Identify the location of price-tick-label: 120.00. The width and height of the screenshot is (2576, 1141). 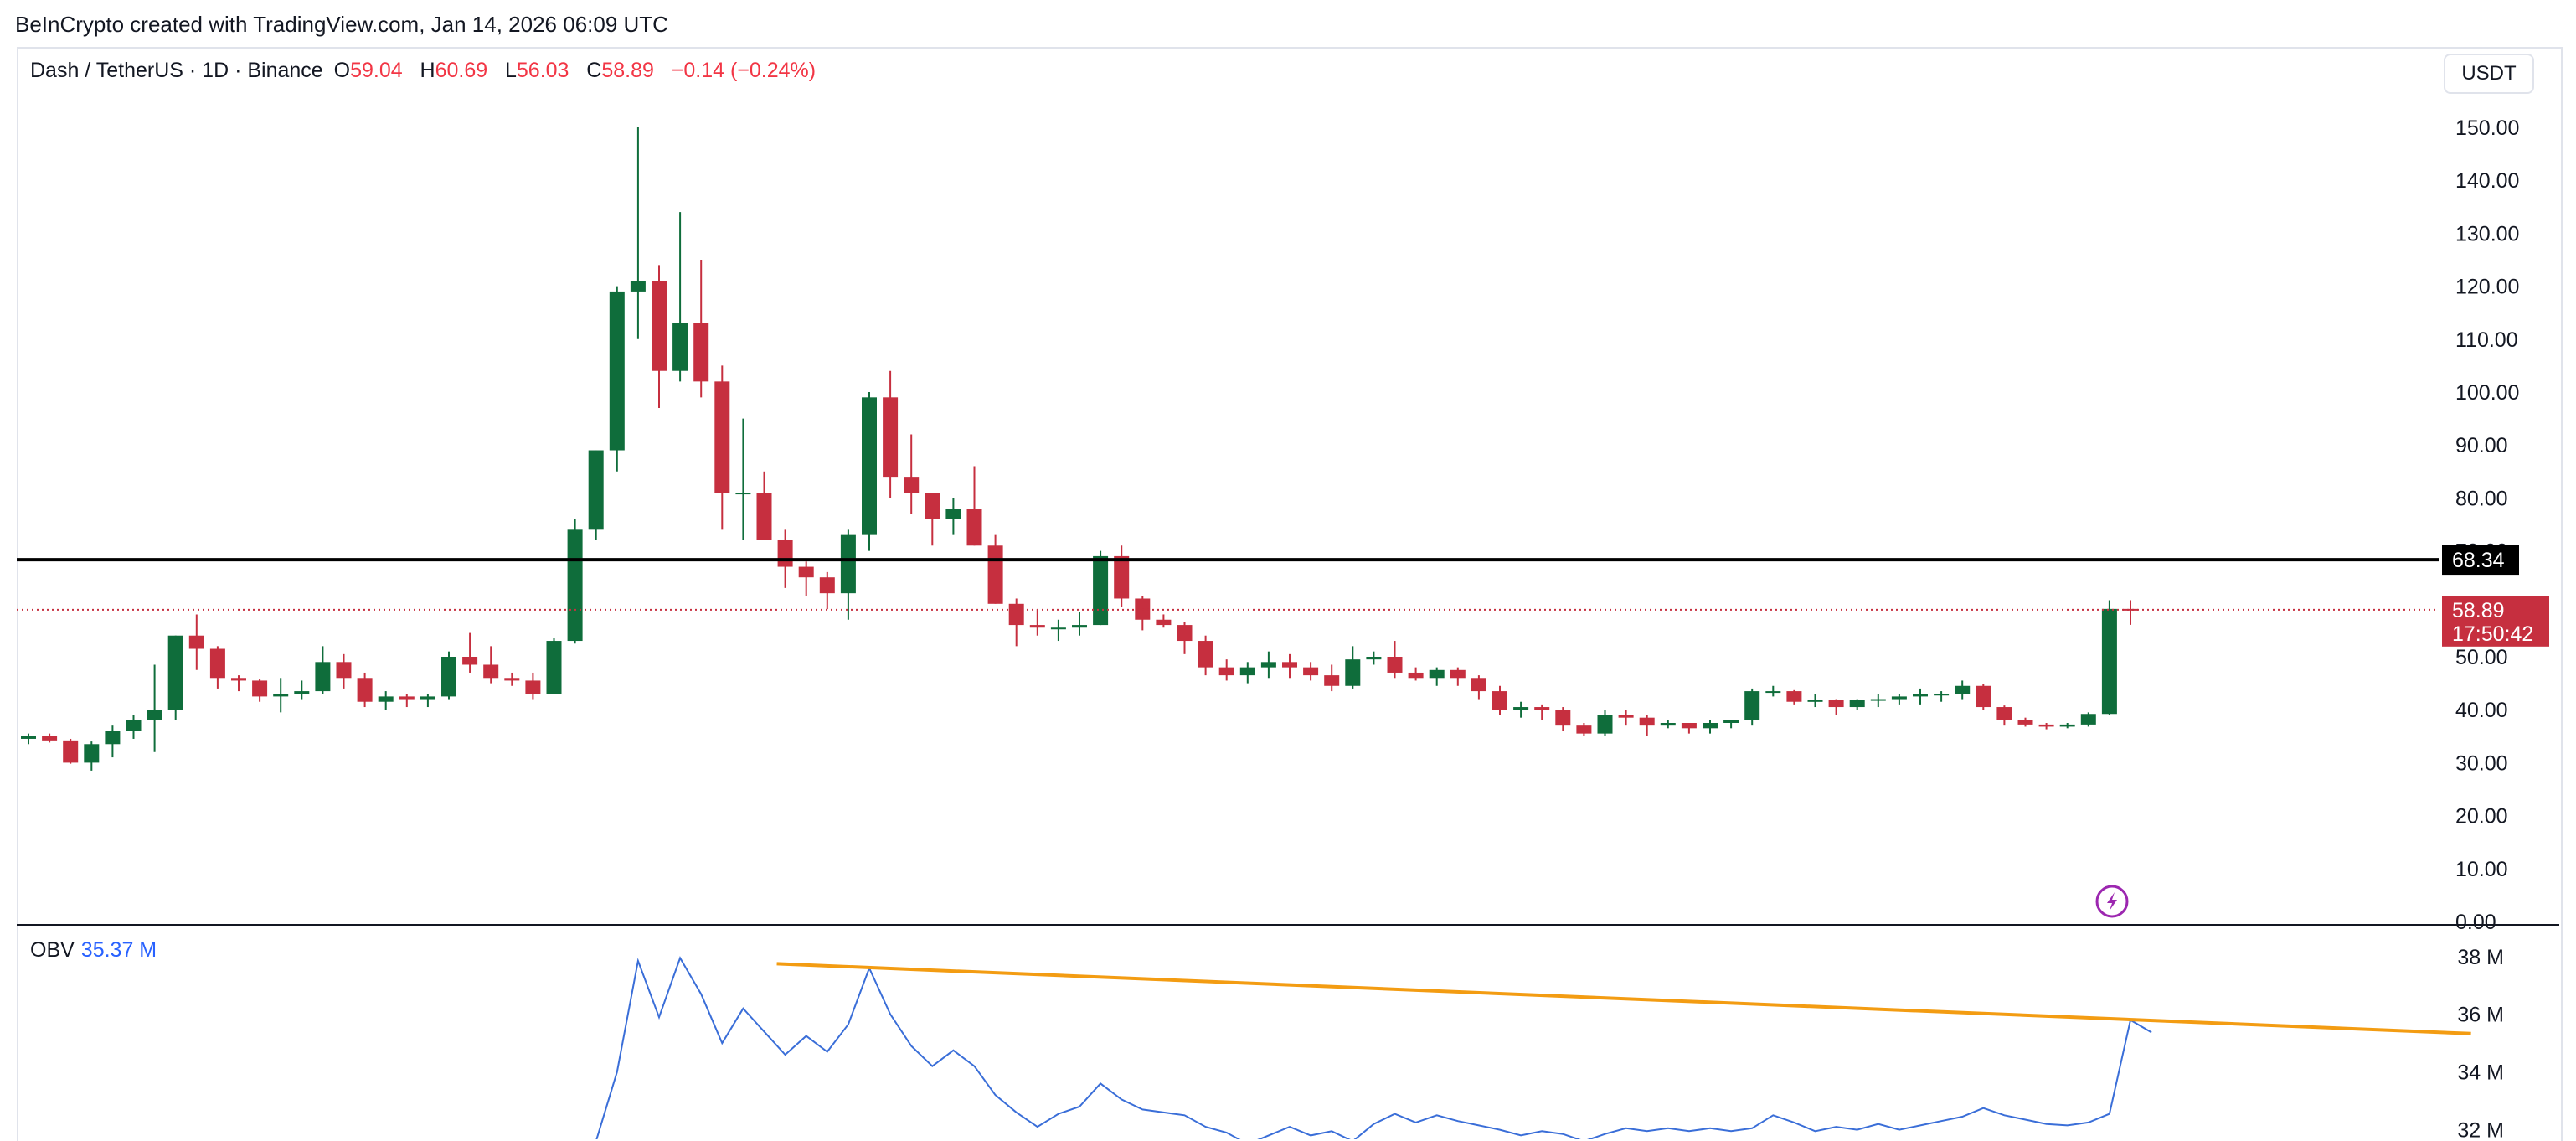
(2487, 287).